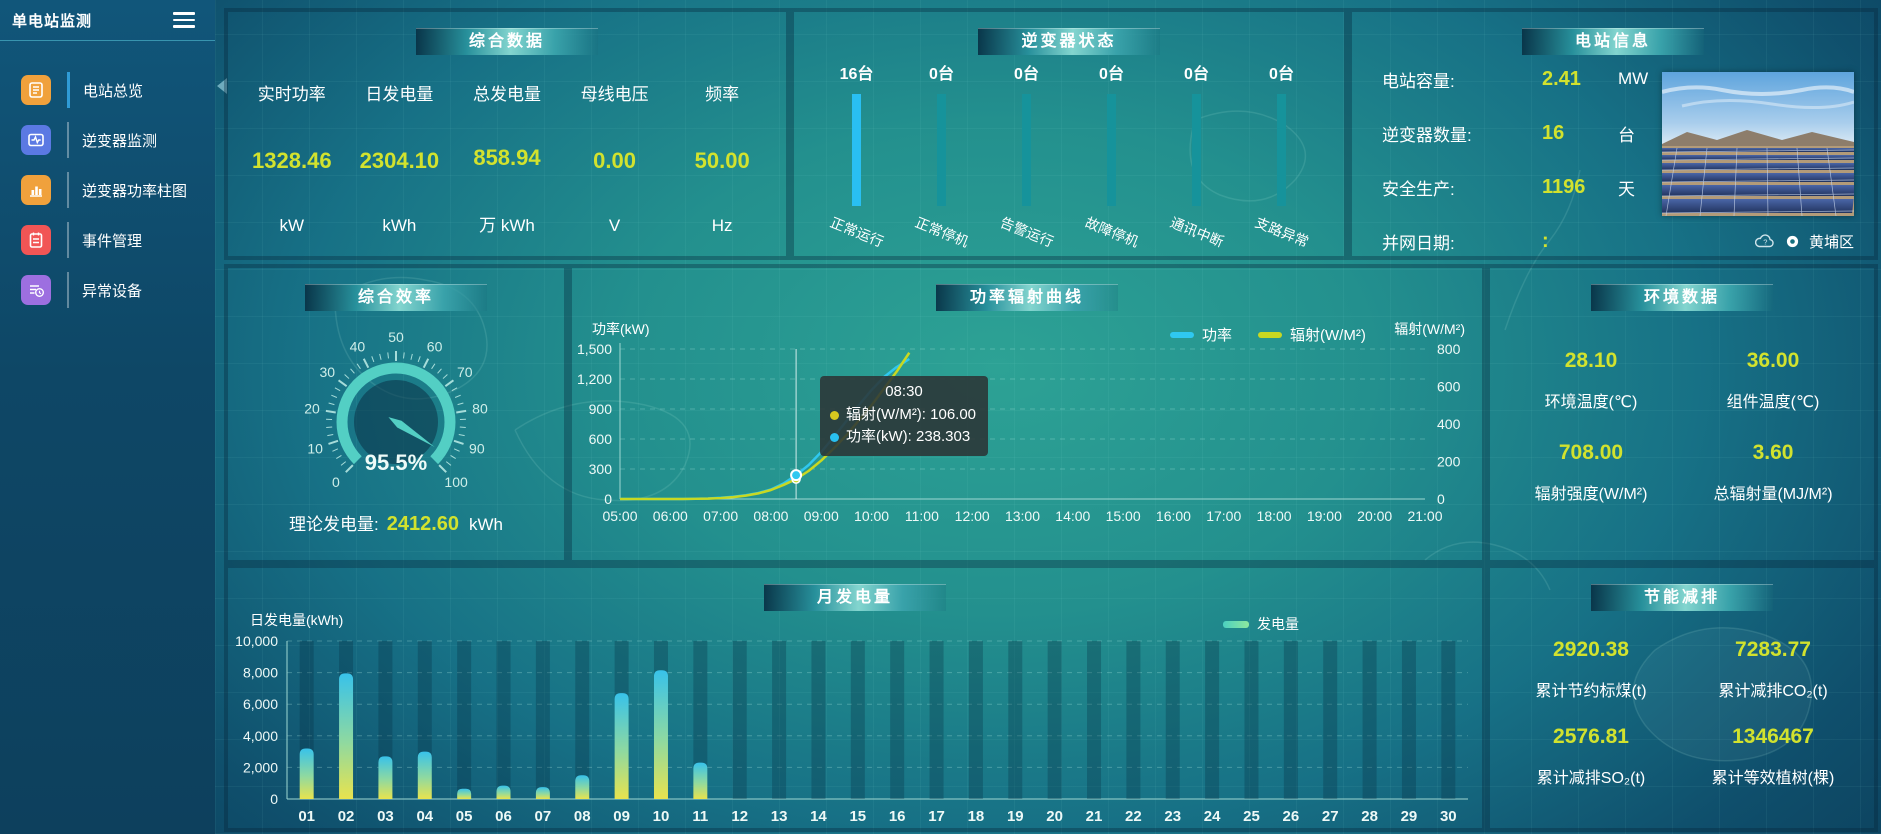 Image resolution: width=1881 pixels, height=834 pixels. I want to click on theoretical-energy-unit: kWh, so click(486, 524).